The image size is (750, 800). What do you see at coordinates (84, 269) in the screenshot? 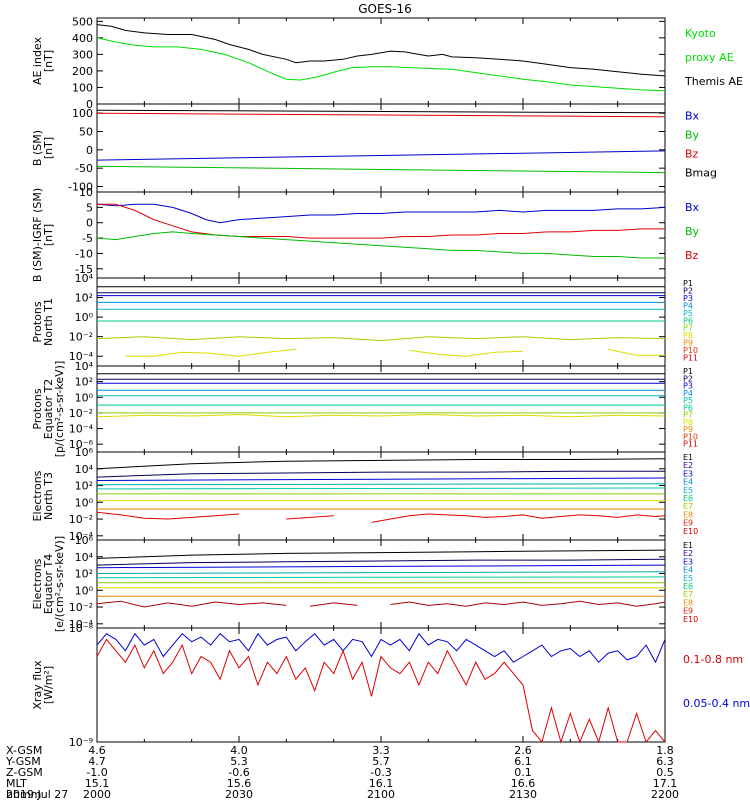
I see `y-tick-label: -15` at bounding box center [84, 269].